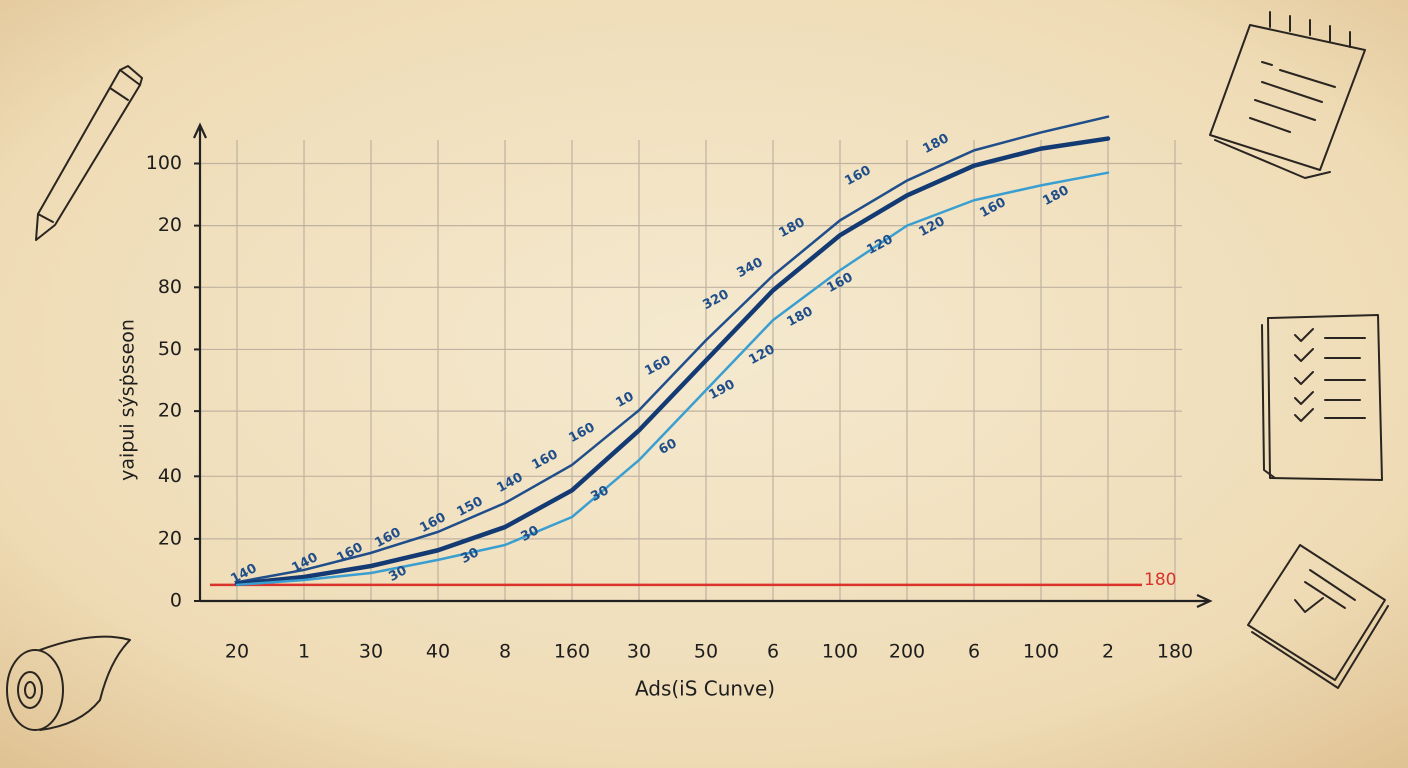  What do you see at coordinates (1108, 652) in the screenshot?
I see `x-tick-label: 2` at bounding box center [1108, 652].